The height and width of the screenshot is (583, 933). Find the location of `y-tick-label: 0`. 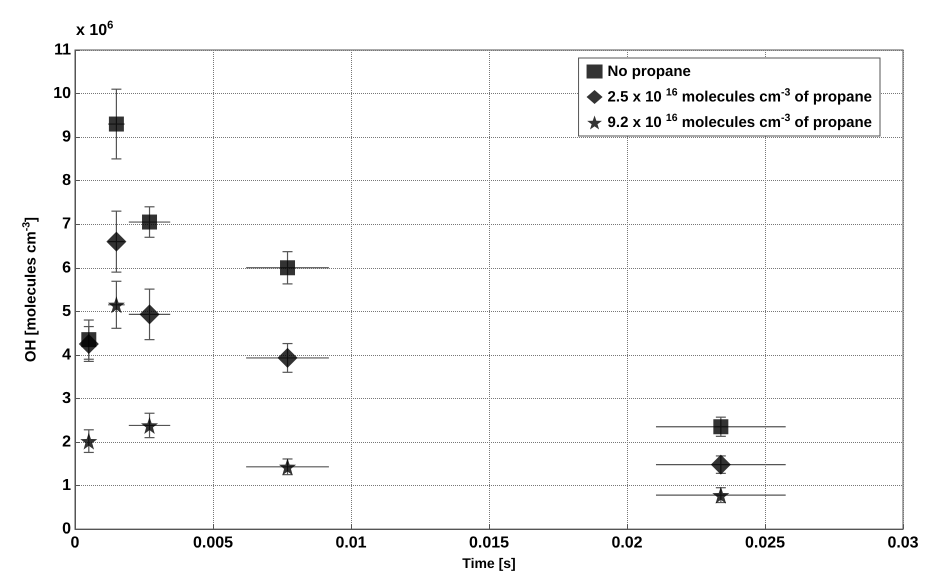

y-tick-label: 0 is located at coordinates (67, 529).